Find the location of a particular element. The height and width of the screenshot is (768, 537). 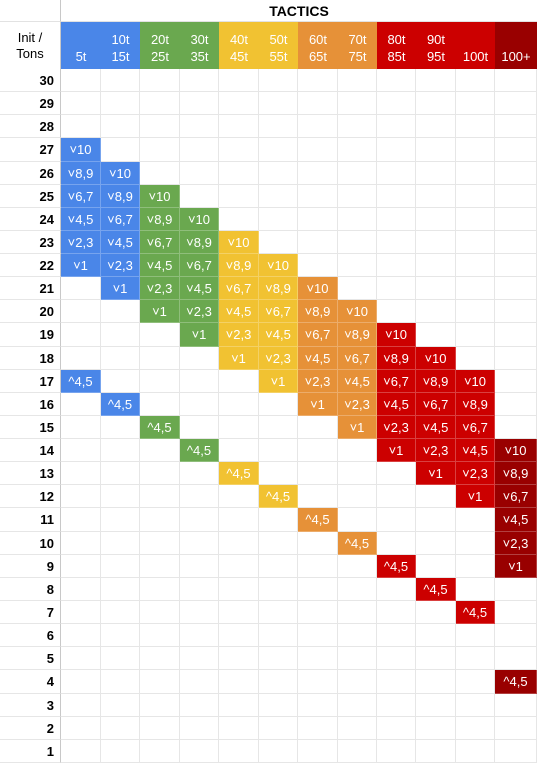

row-label: 29 is located at coordinates (30, 104).